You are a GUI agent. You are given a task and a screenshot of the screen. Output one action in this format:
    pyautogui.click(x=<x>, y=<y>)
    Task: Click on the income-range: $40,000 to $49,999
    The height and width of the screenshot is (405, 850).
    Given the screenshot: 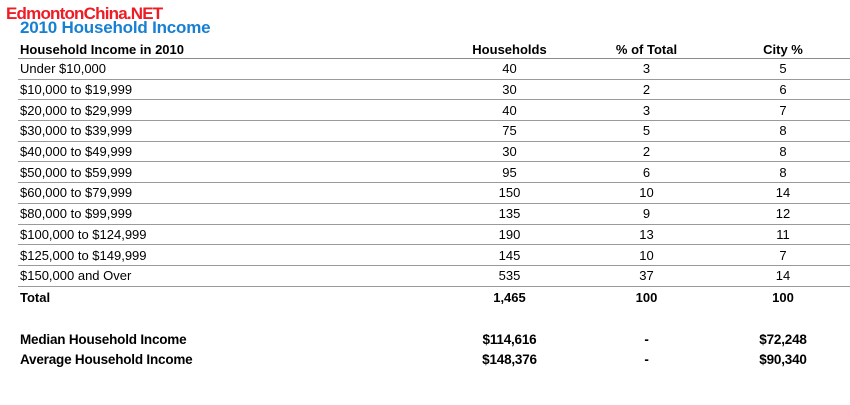 What is the action you would take?
    pyautogui.click(x=230, y=152)
    